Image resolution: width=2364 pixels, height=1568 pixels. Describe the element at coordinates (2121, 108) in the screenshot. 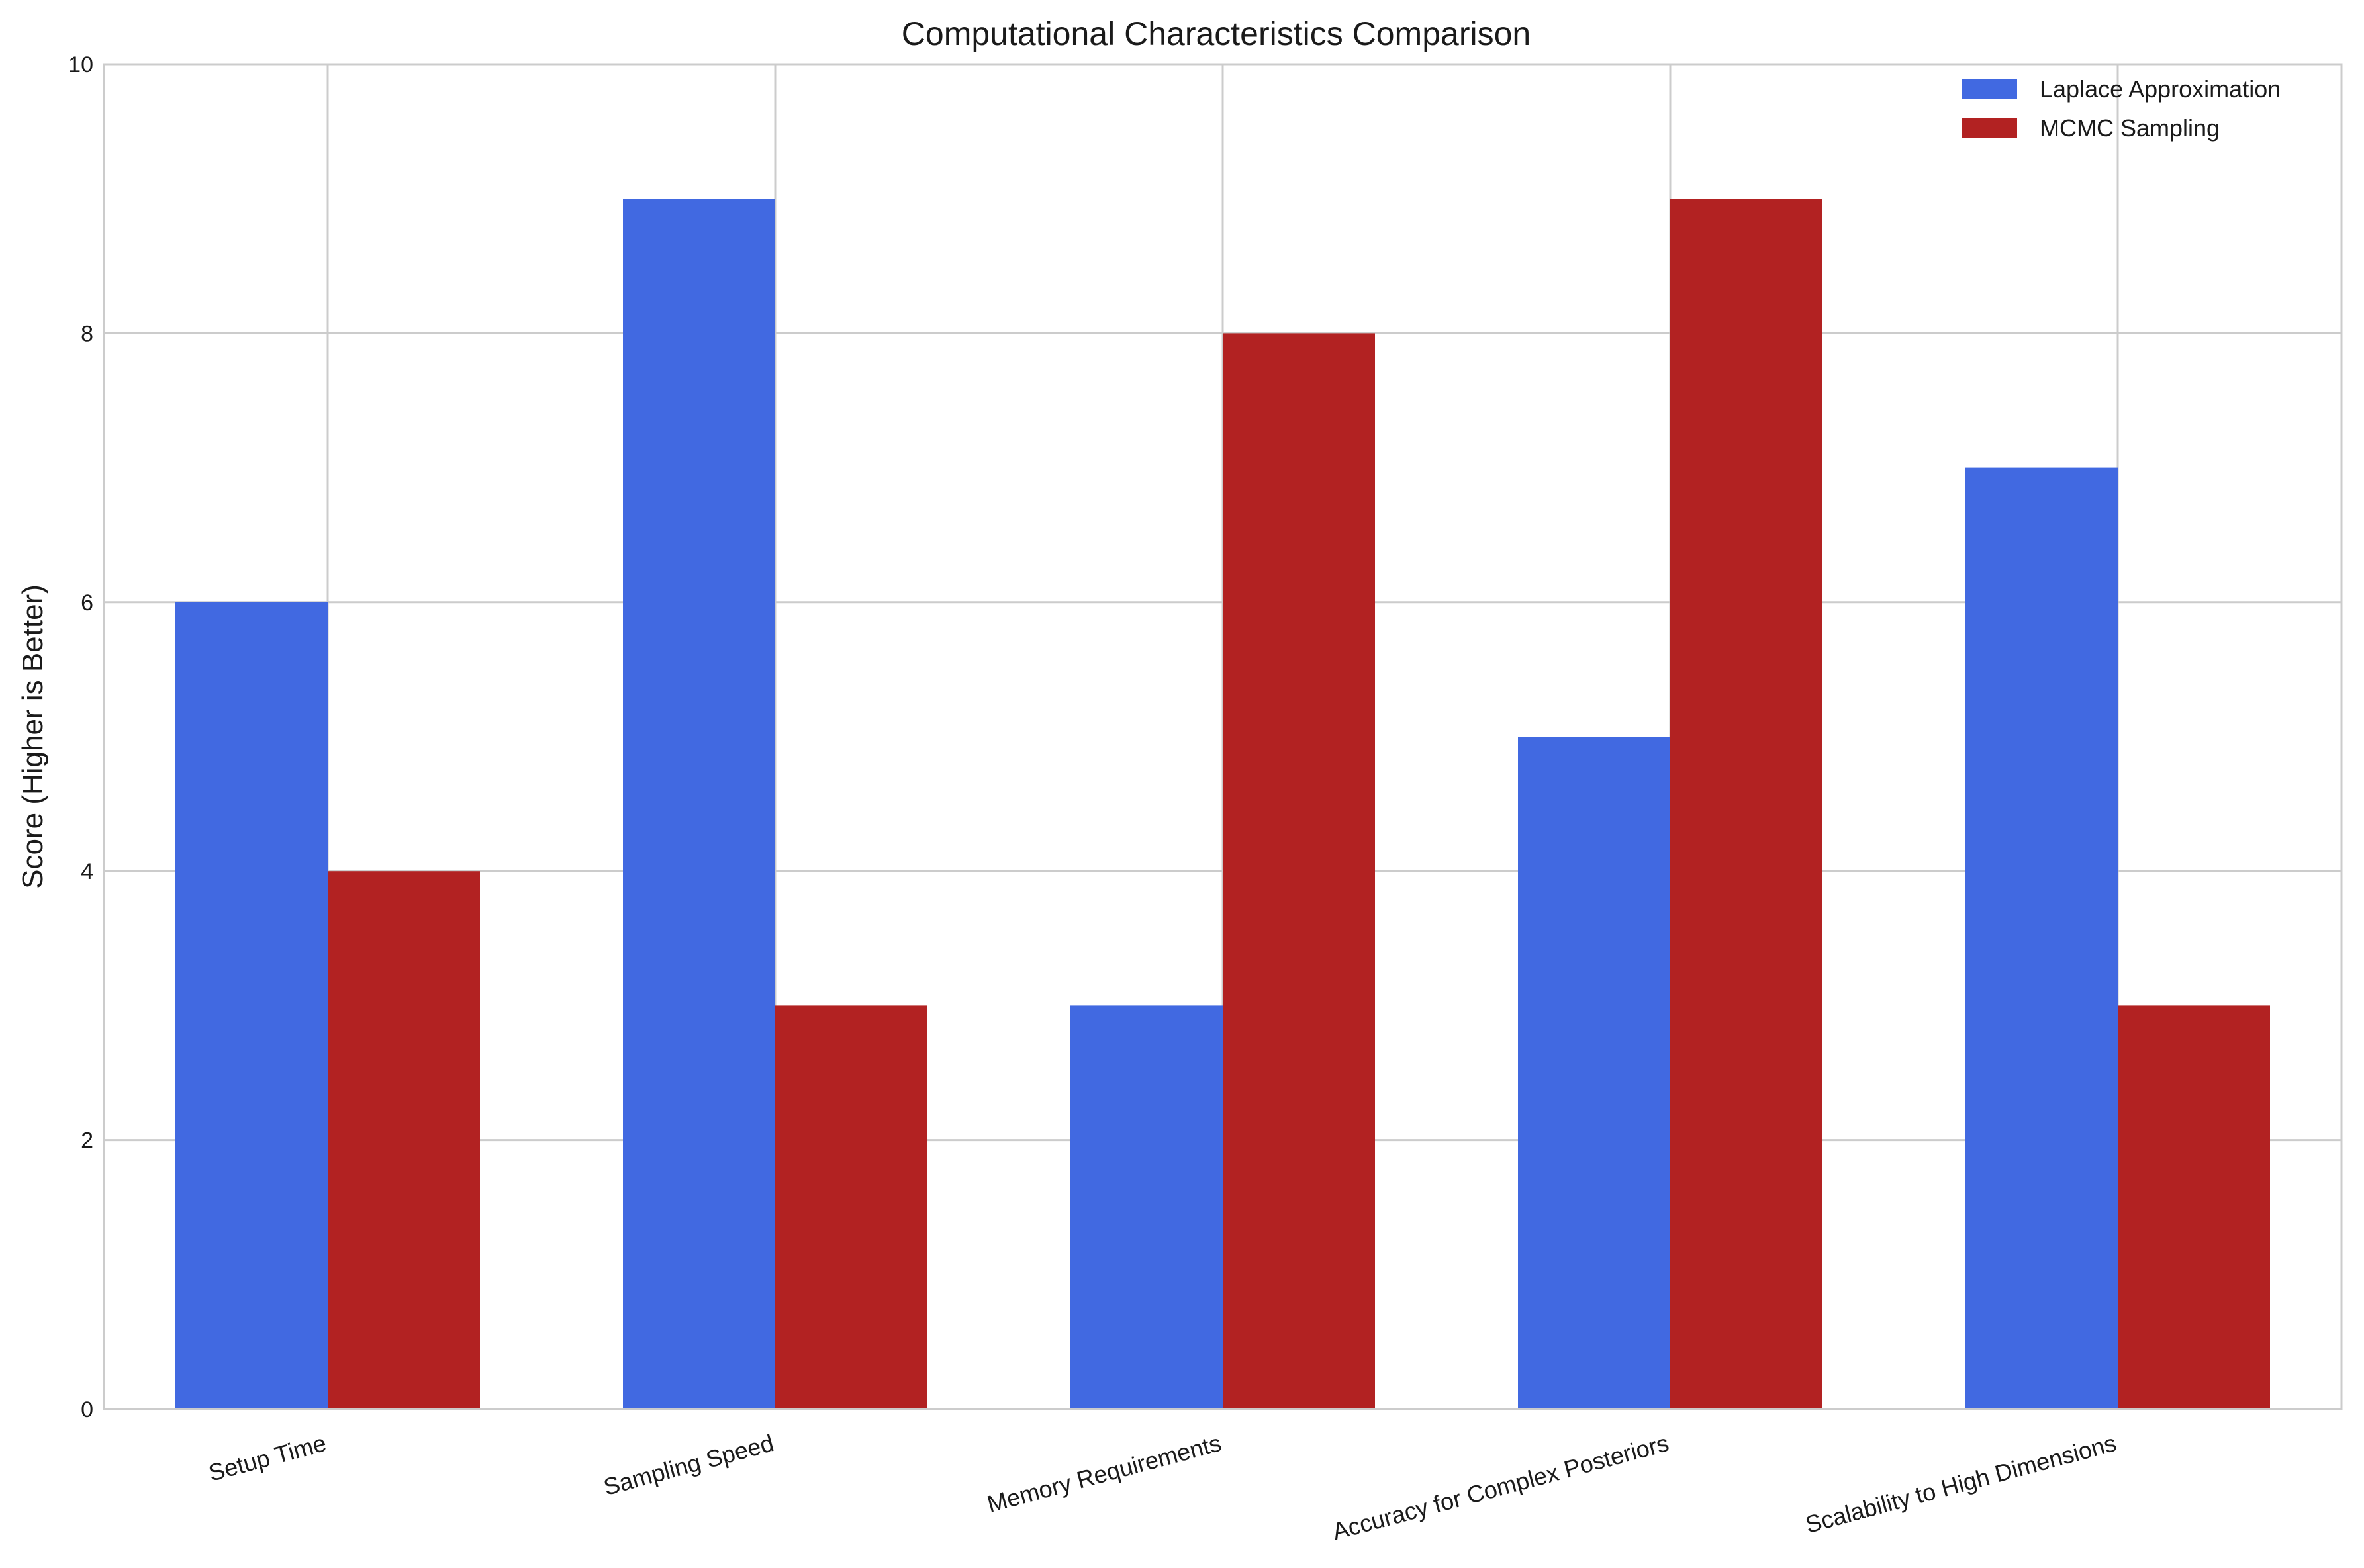

I see `legend: Laplace Approximation MCMC Sampling` at that location.